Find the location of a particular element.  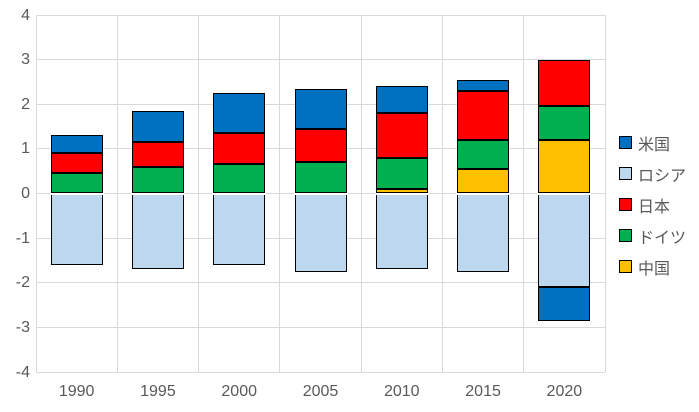

y-axis-tick-label: 3 is located at coordinates (25, 60).